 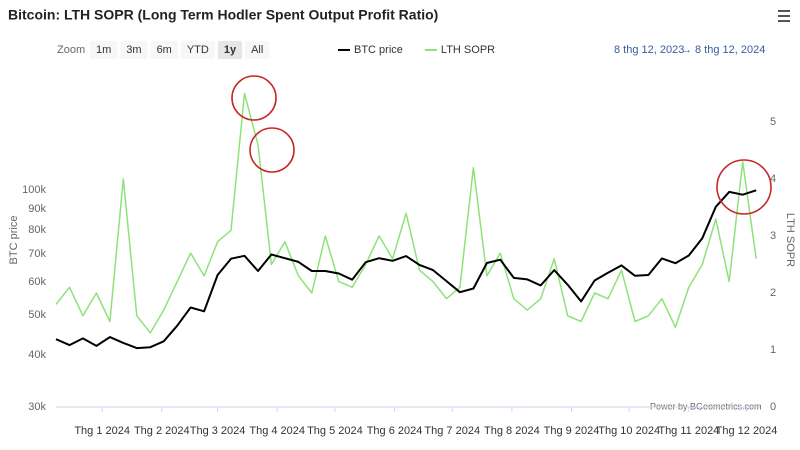 I want to click on y-tick-label: 80k, so click(x=37, y=230).